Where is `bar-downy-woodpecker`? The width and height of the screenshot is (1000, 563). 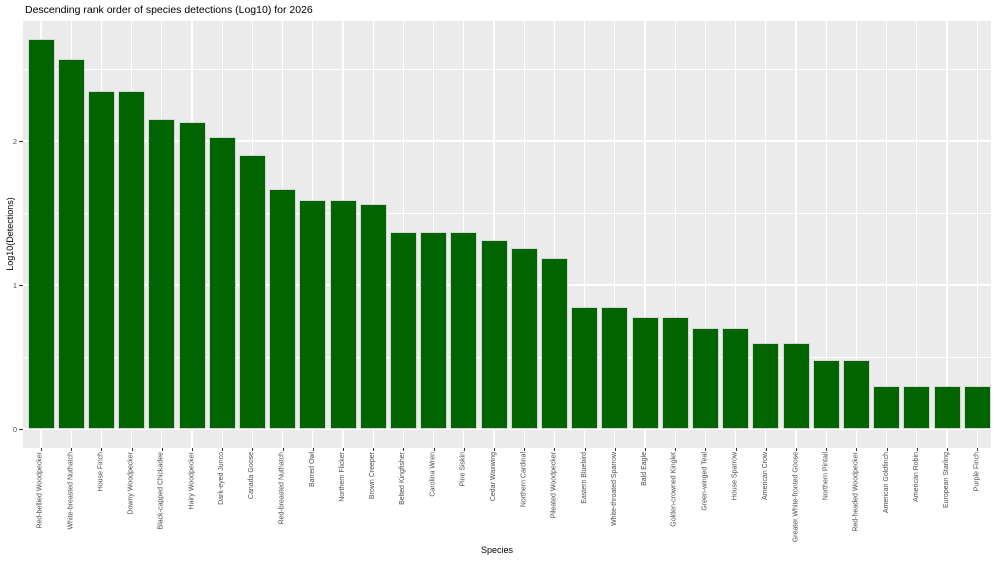
bar-downy-woodpecker is located at coordinates (132, 259).